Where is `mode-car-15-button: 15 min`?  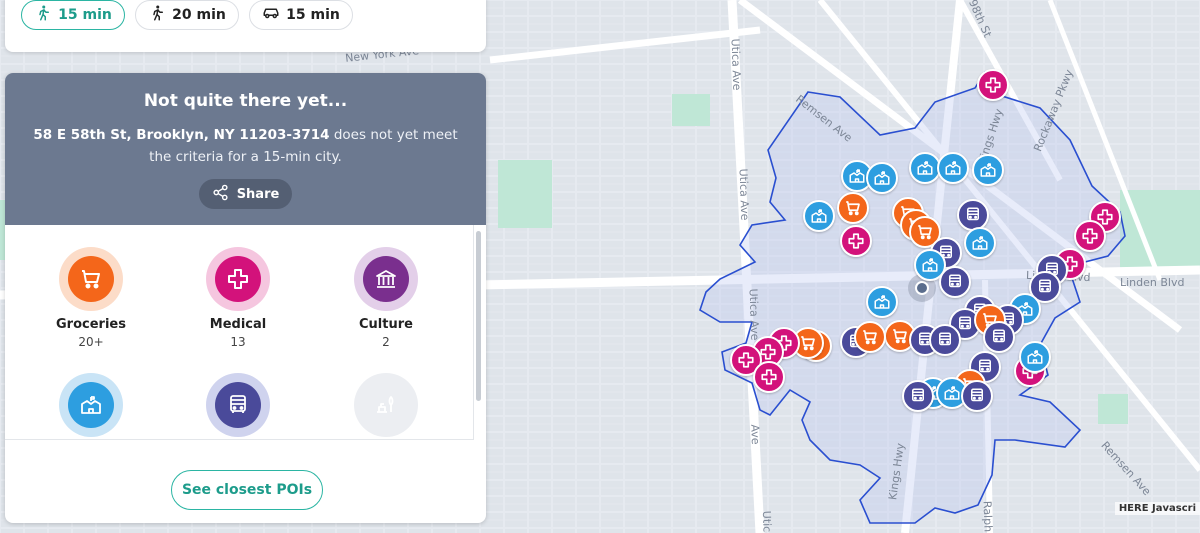 mode-car-15-button: 15 min is located at coordinates (301, 15).